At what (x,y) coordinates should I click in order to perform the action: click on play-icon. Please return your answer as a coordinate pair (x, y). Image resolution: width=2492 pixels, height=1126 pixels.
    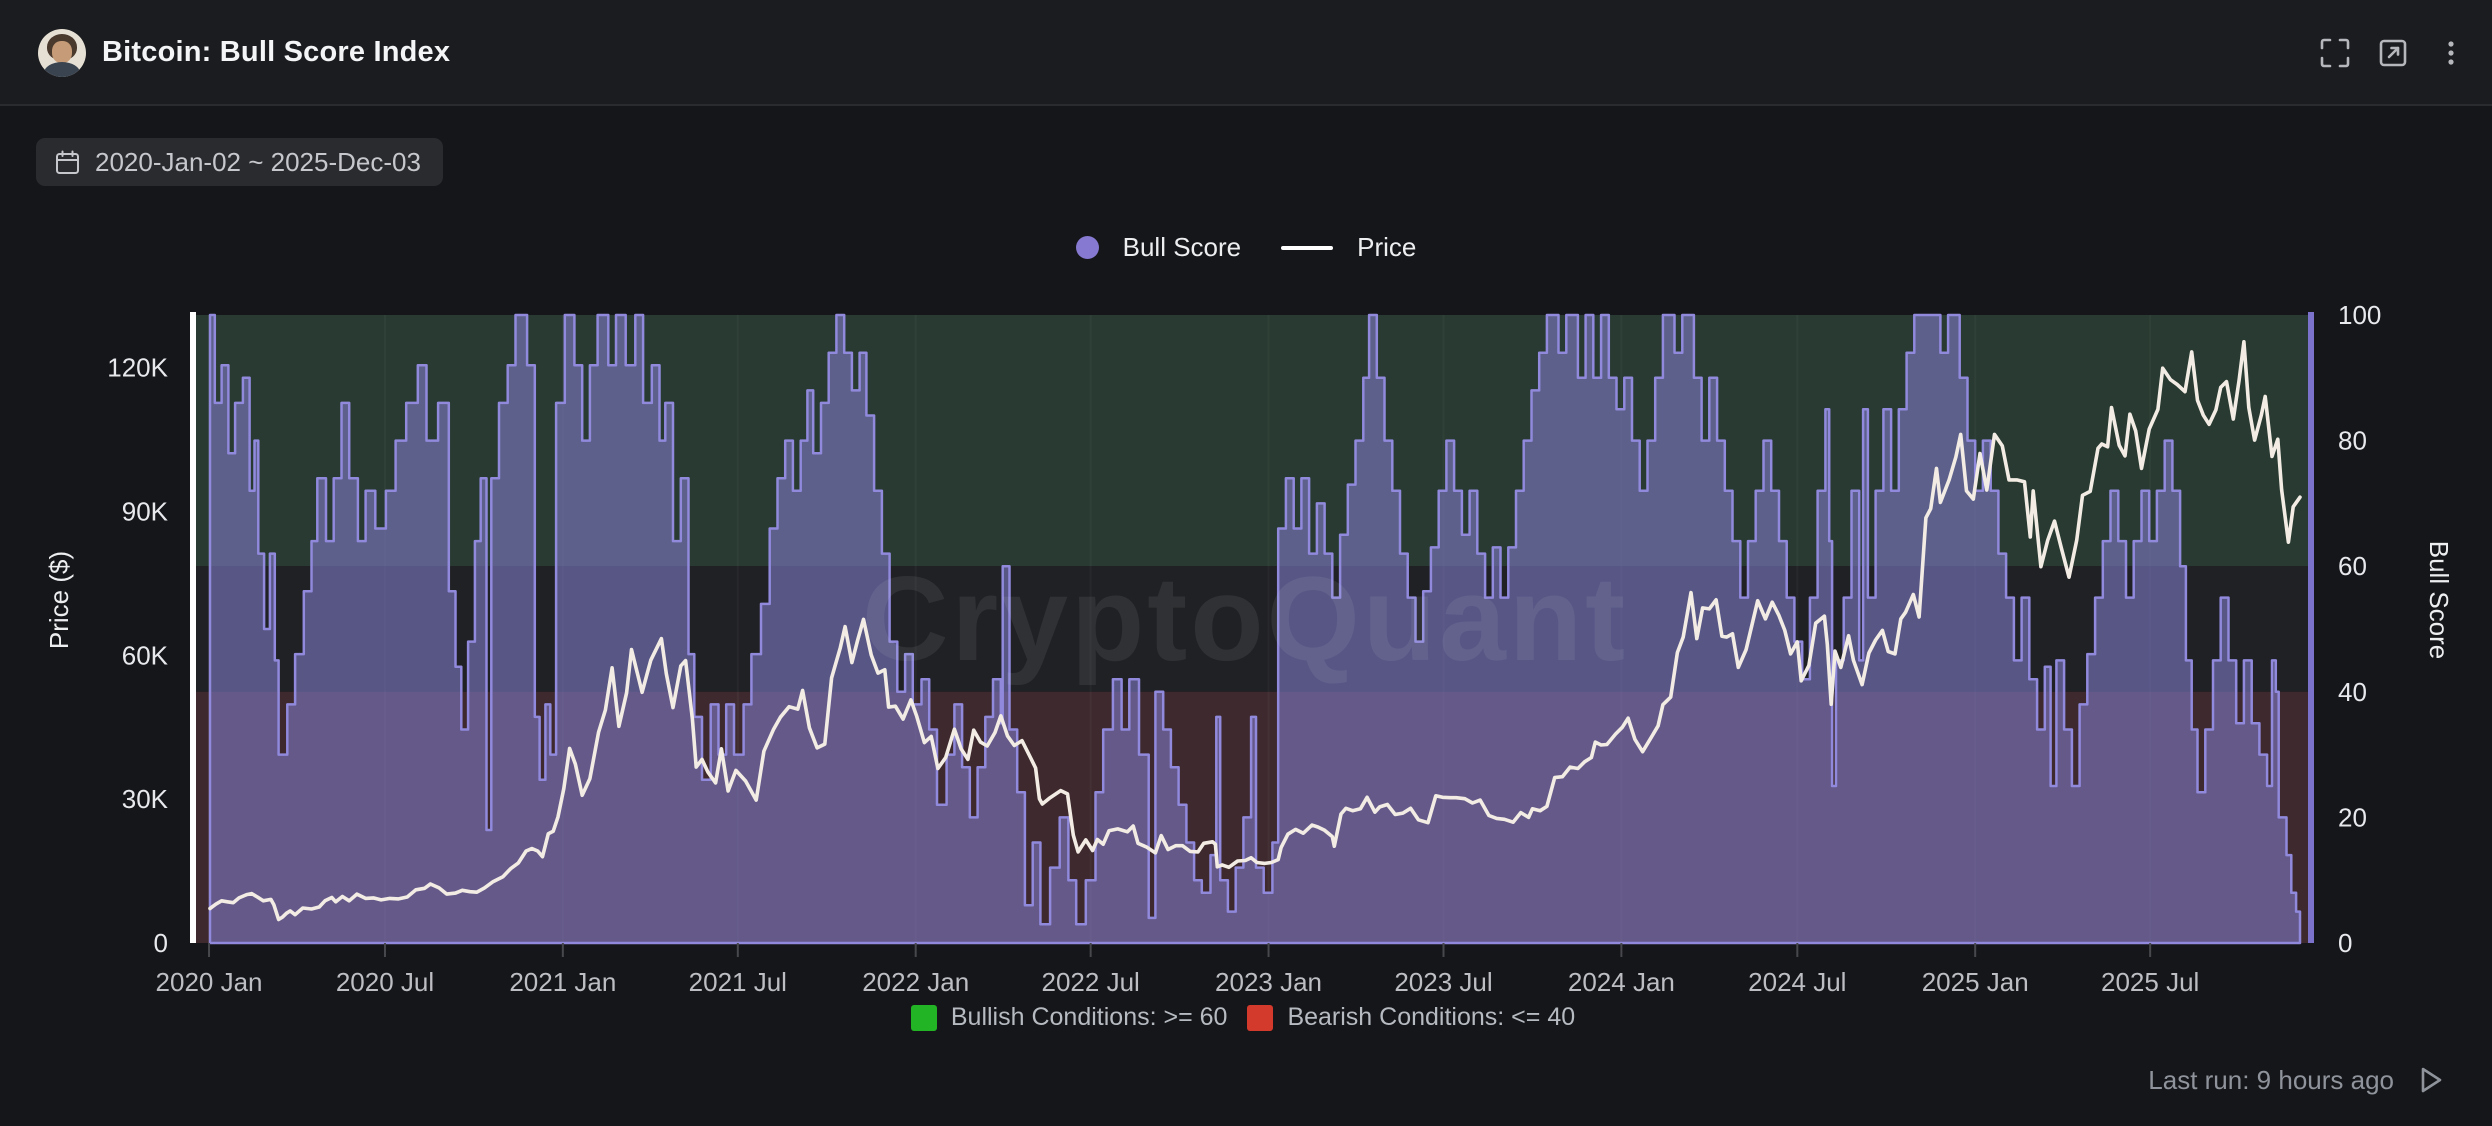
    Looking at the image, I should click on (2431, 1080).